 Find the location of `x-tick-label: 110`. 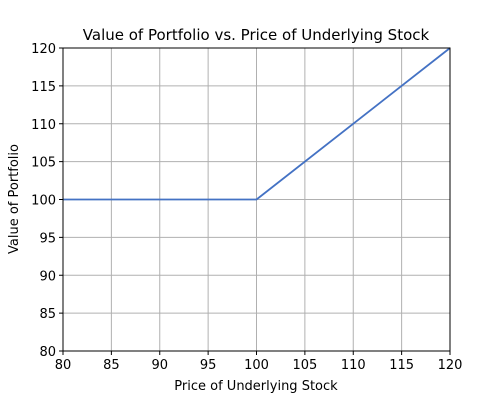

x-tick-label: 110 is located at coordinates (353, 365).